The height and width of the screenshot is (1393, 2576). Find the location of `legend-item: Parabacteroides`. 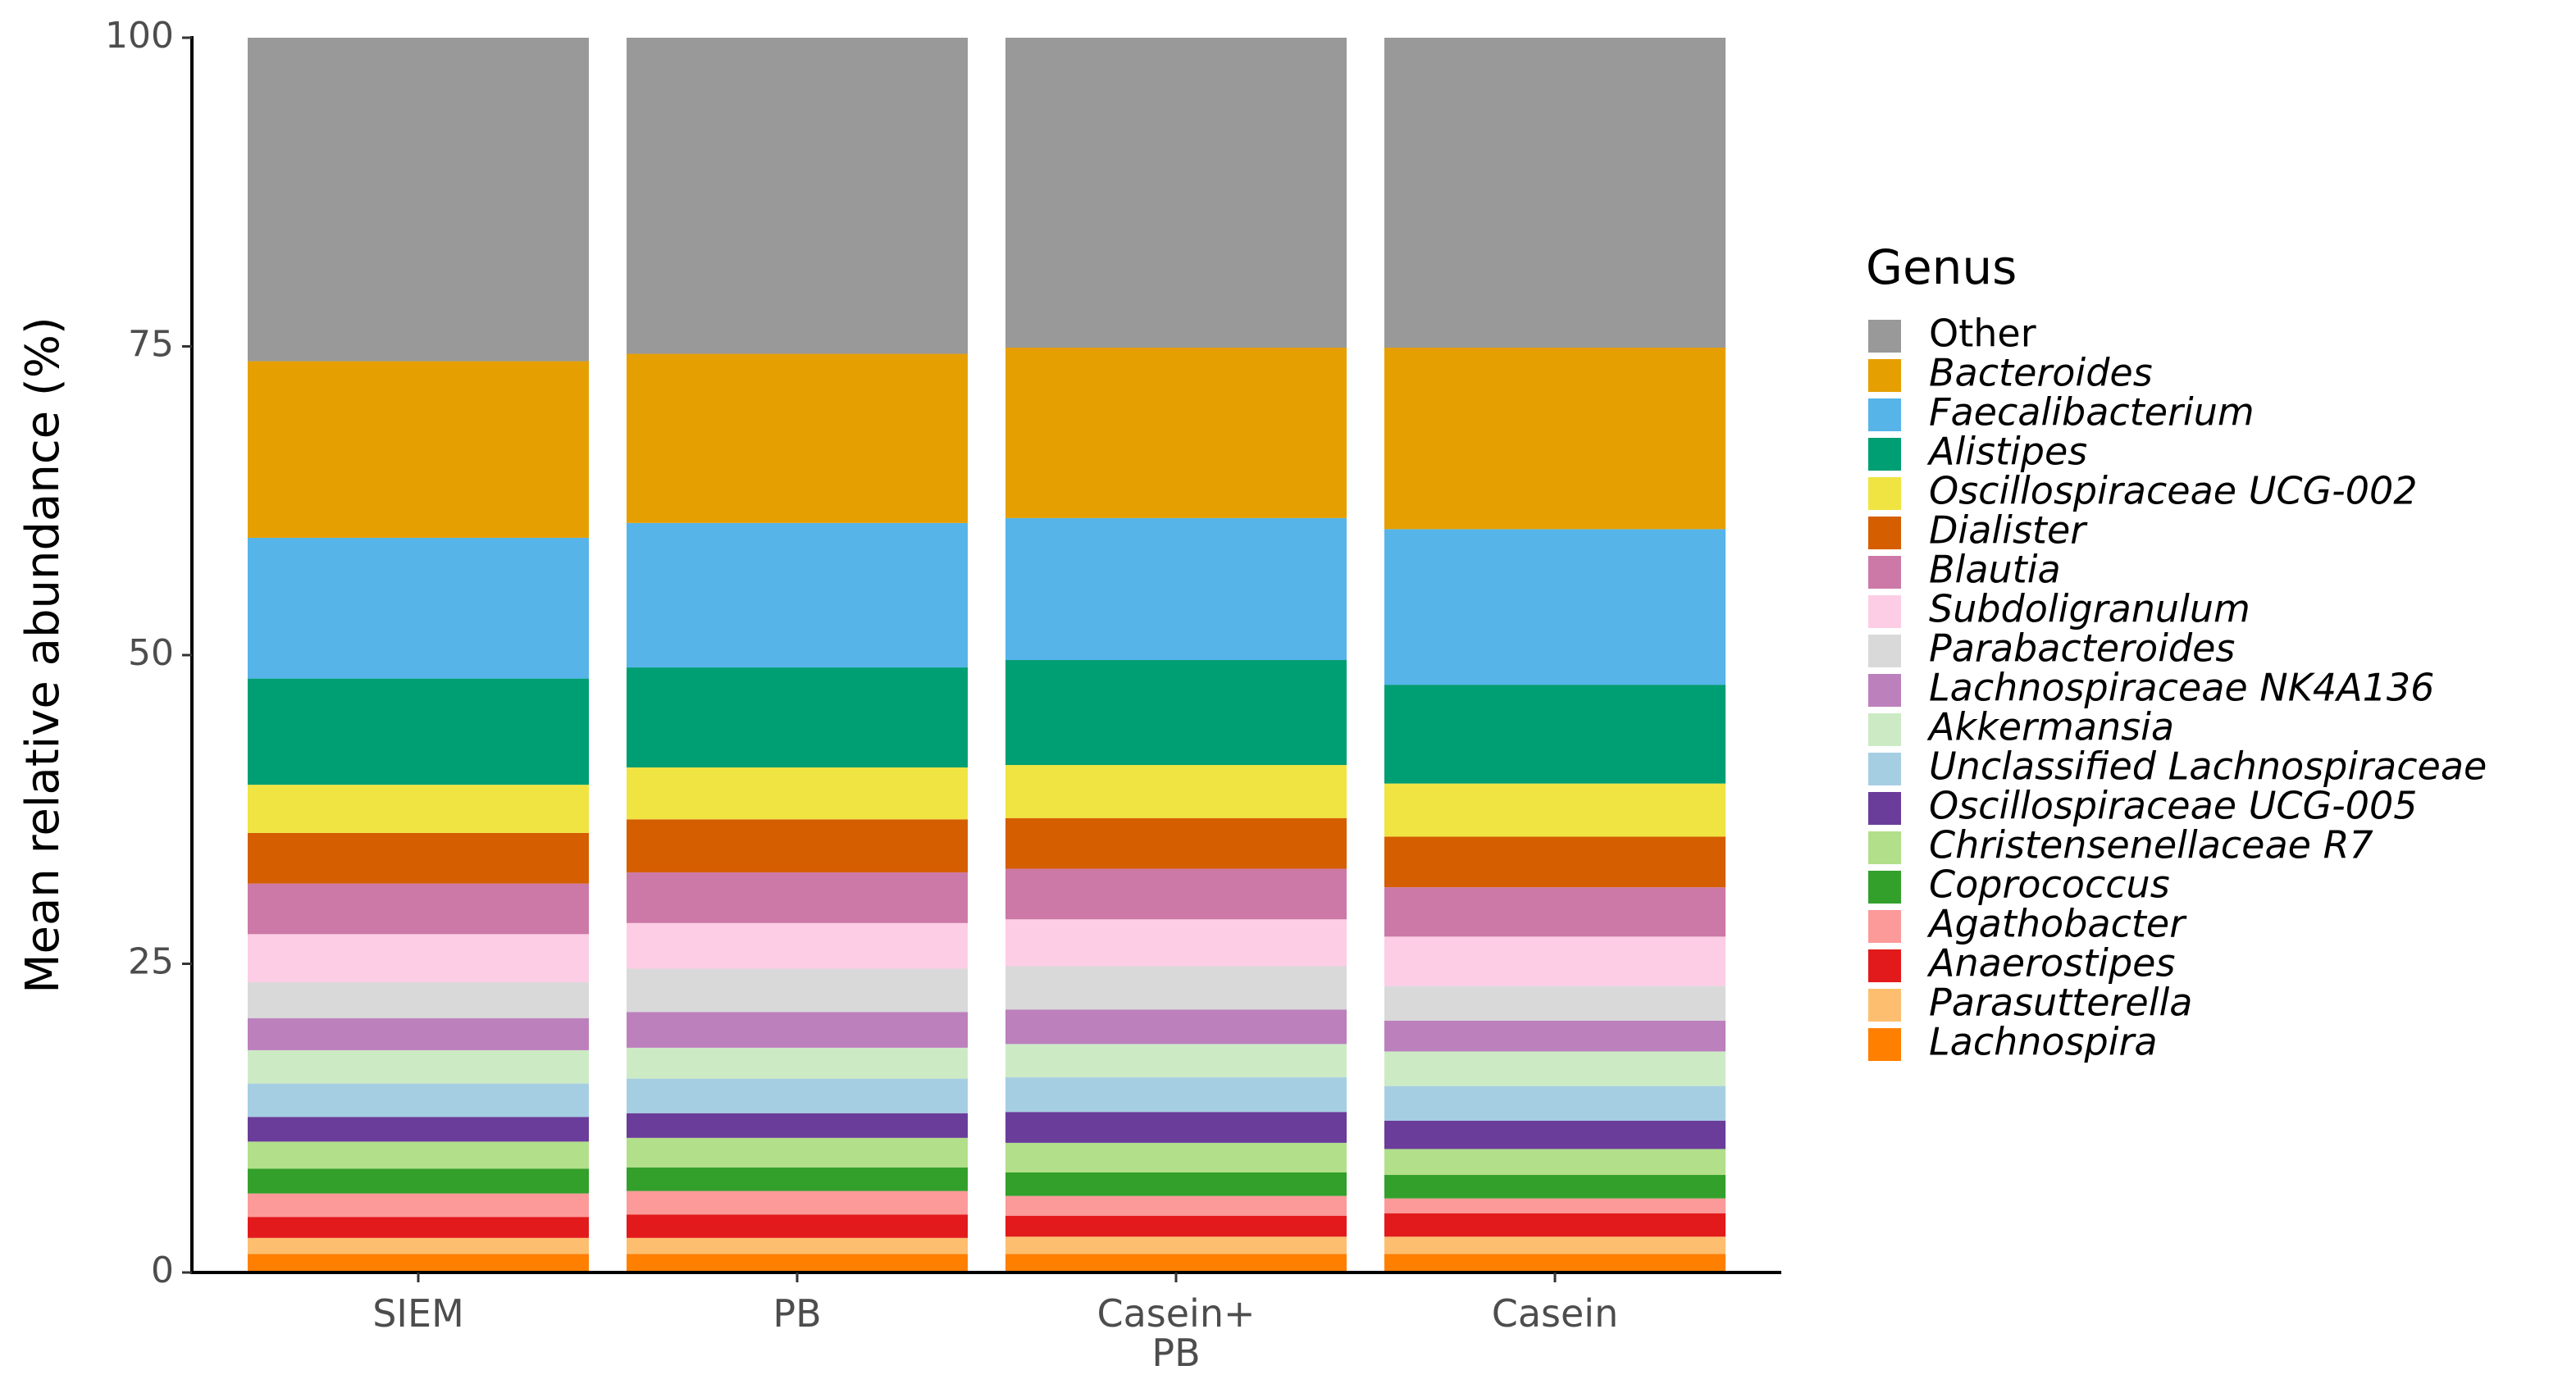

legend-item: Parabacteroides is located at coordinates (2051, 648).